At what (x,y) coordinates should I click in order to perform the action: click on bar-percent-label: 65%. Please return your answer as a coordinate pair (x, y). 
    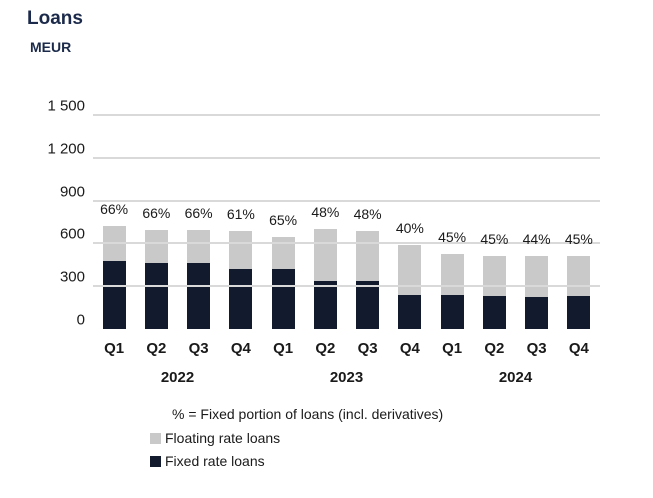
    Looking at the image, I should click on (283, 219).